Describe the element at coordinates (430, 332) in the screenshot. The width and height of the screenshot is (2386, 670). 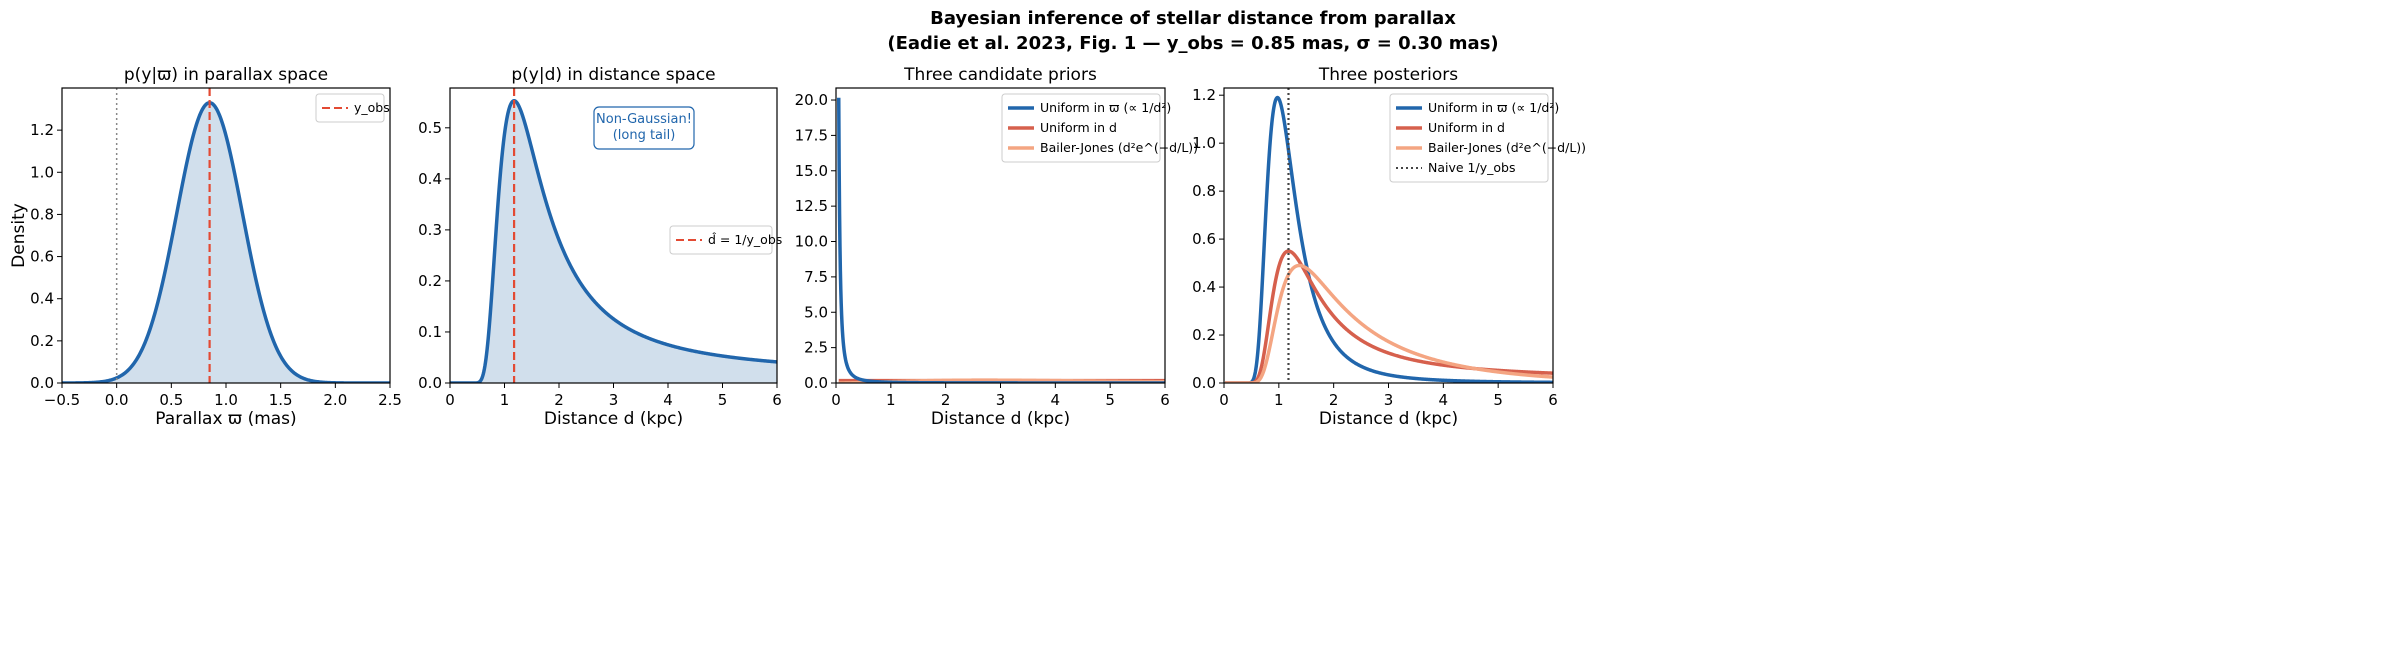
I see `y-tick-label: 0.1` at that location.